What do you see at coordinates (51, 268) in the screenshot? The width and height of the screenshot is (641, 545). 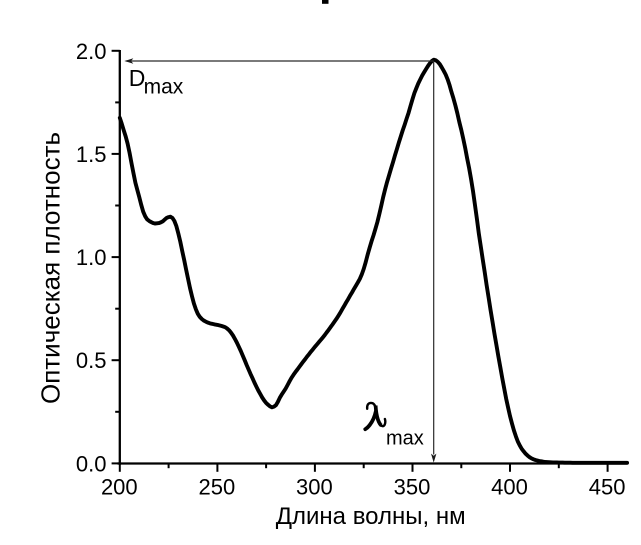 I see `svg-text: Оптическая плотность` at bounding box center [51, 268].